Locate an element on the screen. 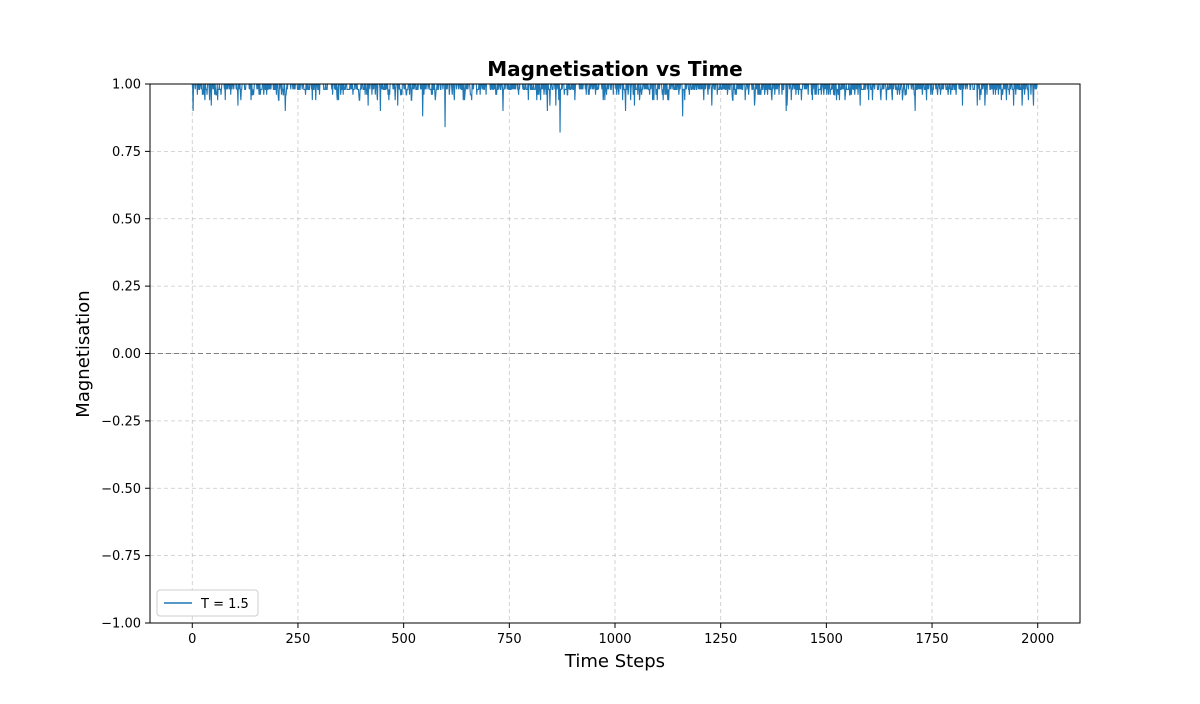  y-axis-label: Magnetisation is located at coordinates (83, 353).